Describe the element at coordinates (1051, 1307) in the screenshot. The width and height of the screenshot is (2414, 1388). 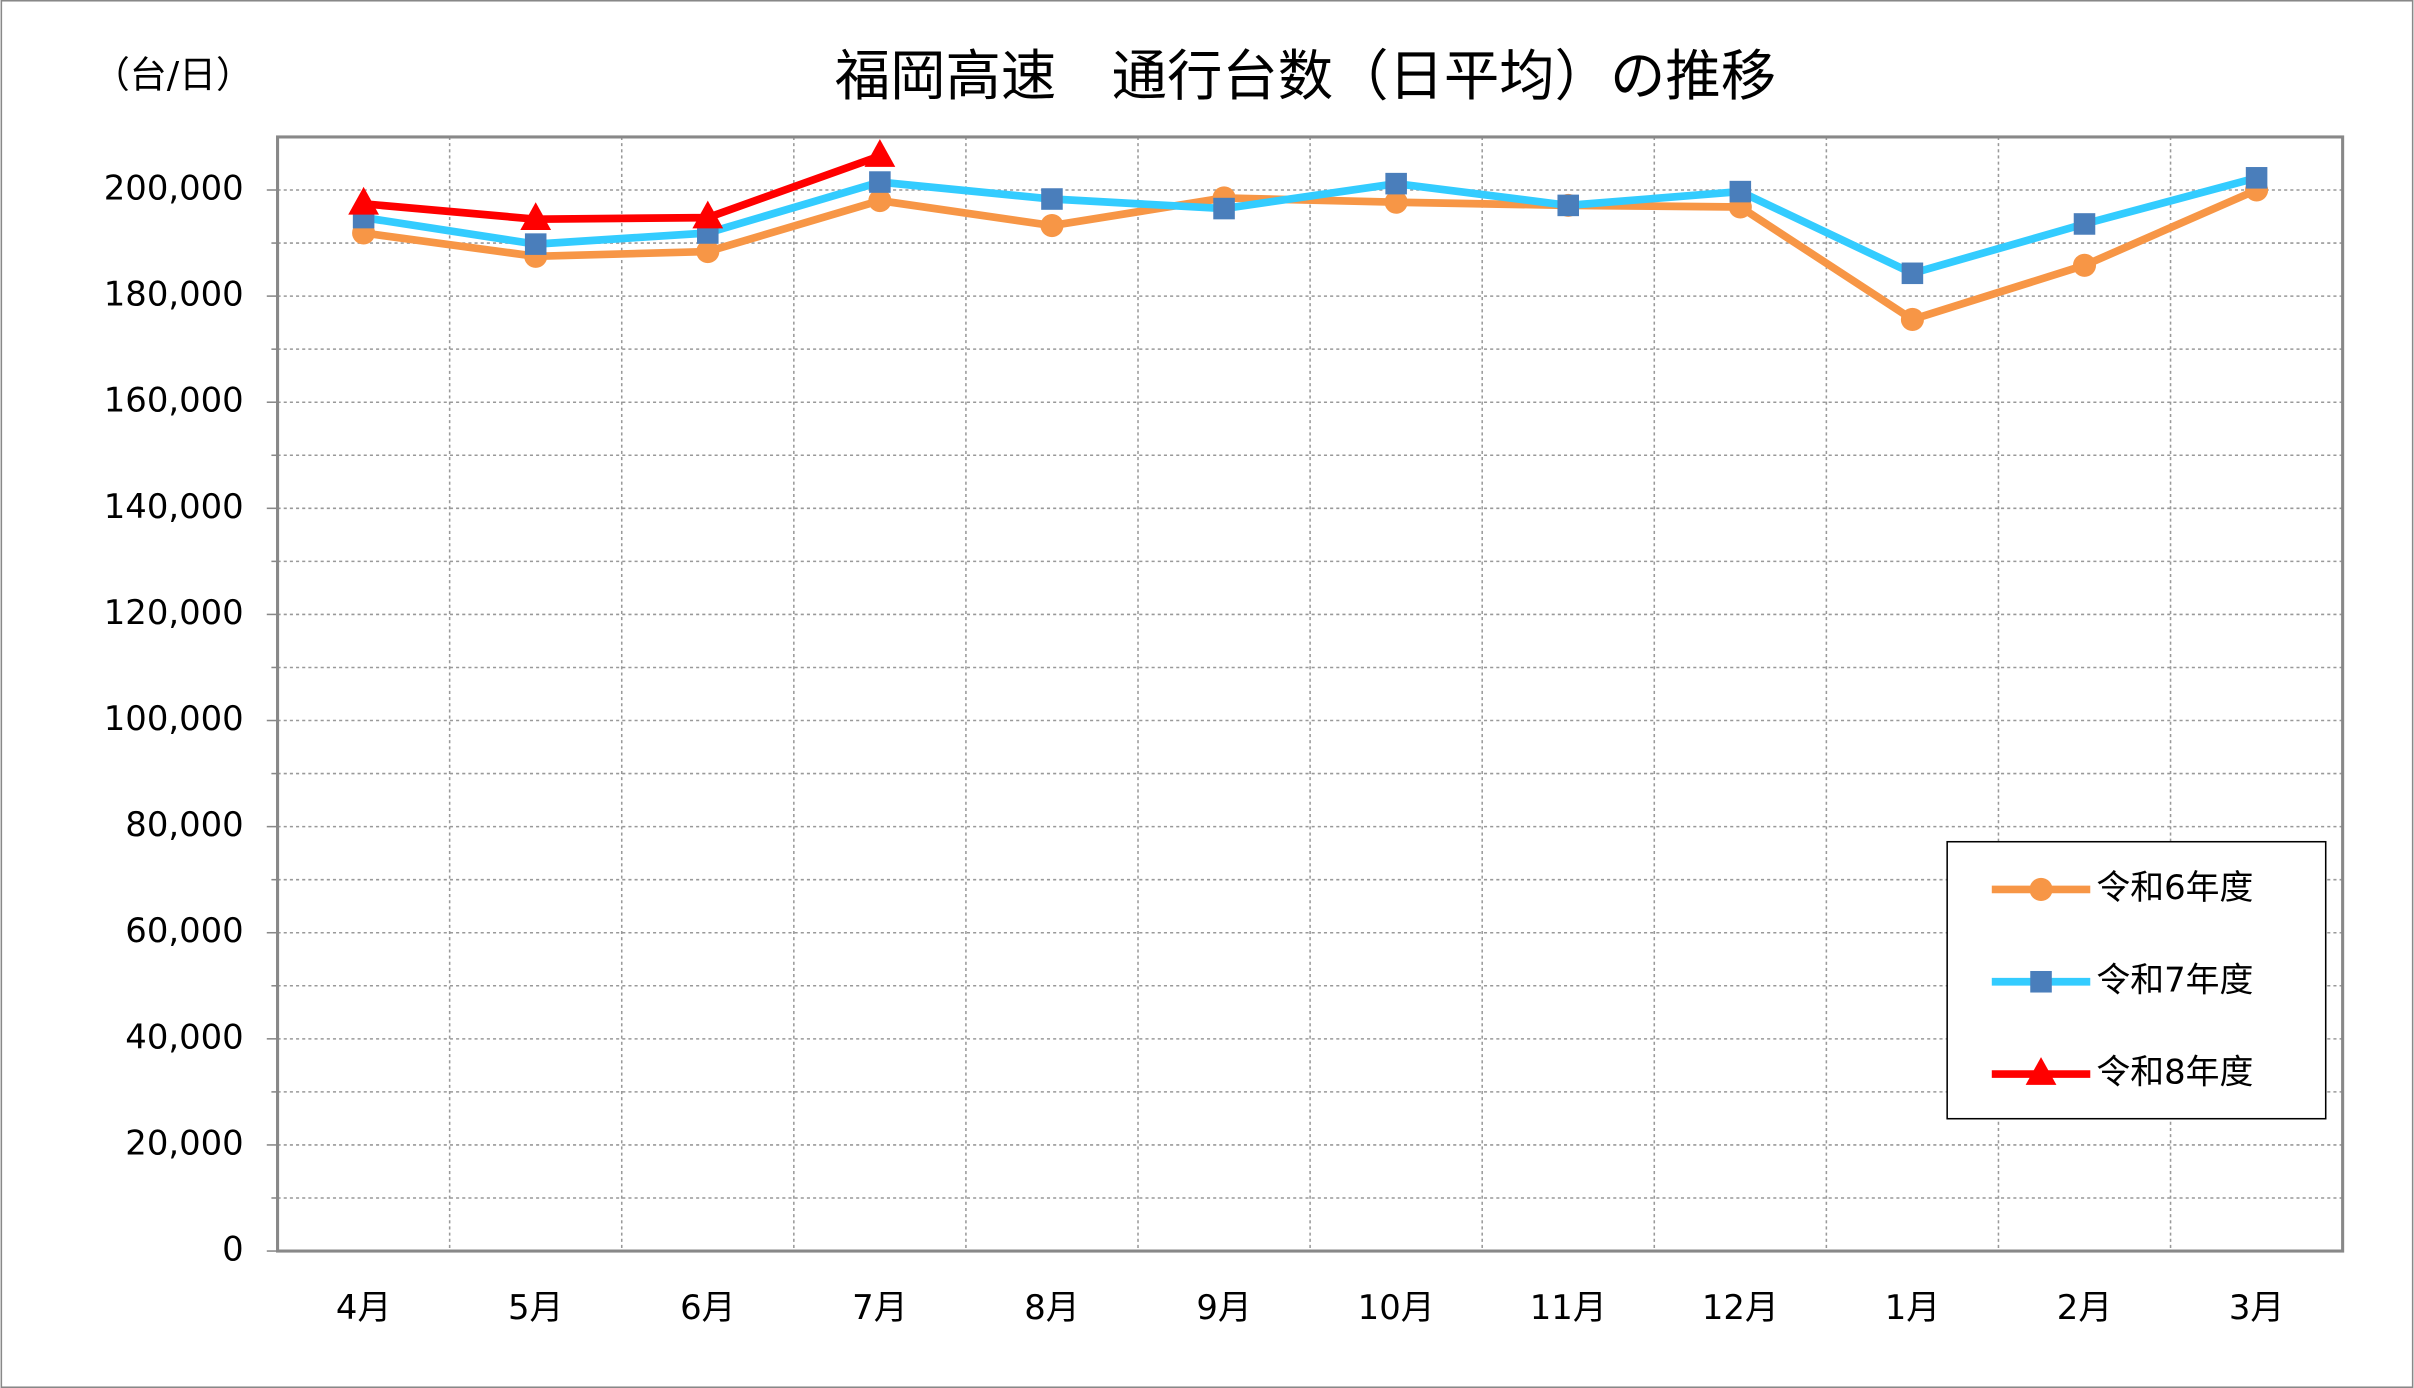
I see `x-tick-label: 8月` at that location.